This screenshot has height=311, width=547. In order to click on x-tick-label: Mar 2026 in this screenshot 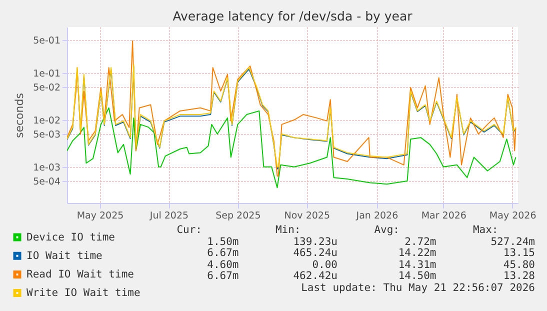, I will do `click(443, 216)`.